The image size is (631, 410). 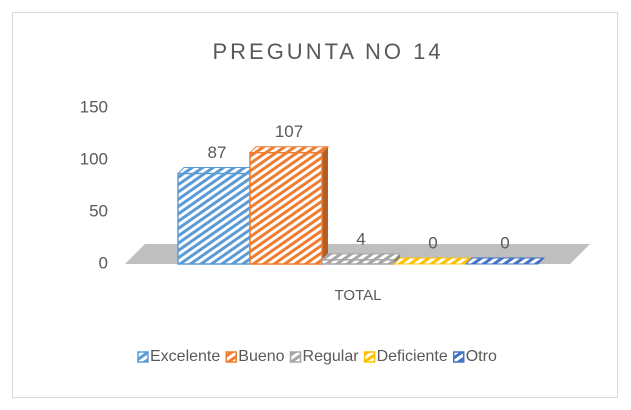 What do you see at coordinates (217, 152) in the screenshot?
I see `data-label: 87` at bounding box center [217, 152].